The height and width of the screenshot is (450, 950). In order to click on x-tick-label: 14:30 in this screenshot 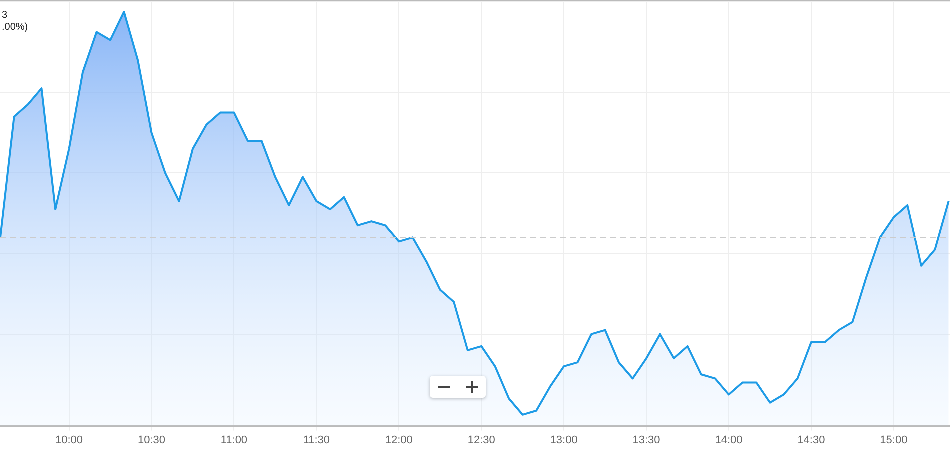, I will do `click(812, 440)`.